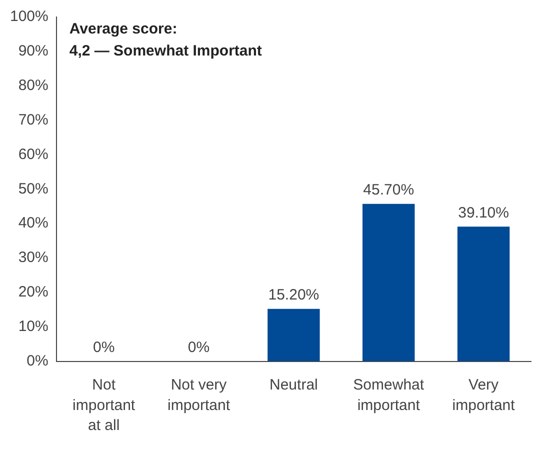 This screenshot has width=537, height=452. Describe the element at coordinates (484, 395) in the screenshot. I see `x-tick-label: Very important` at that location.